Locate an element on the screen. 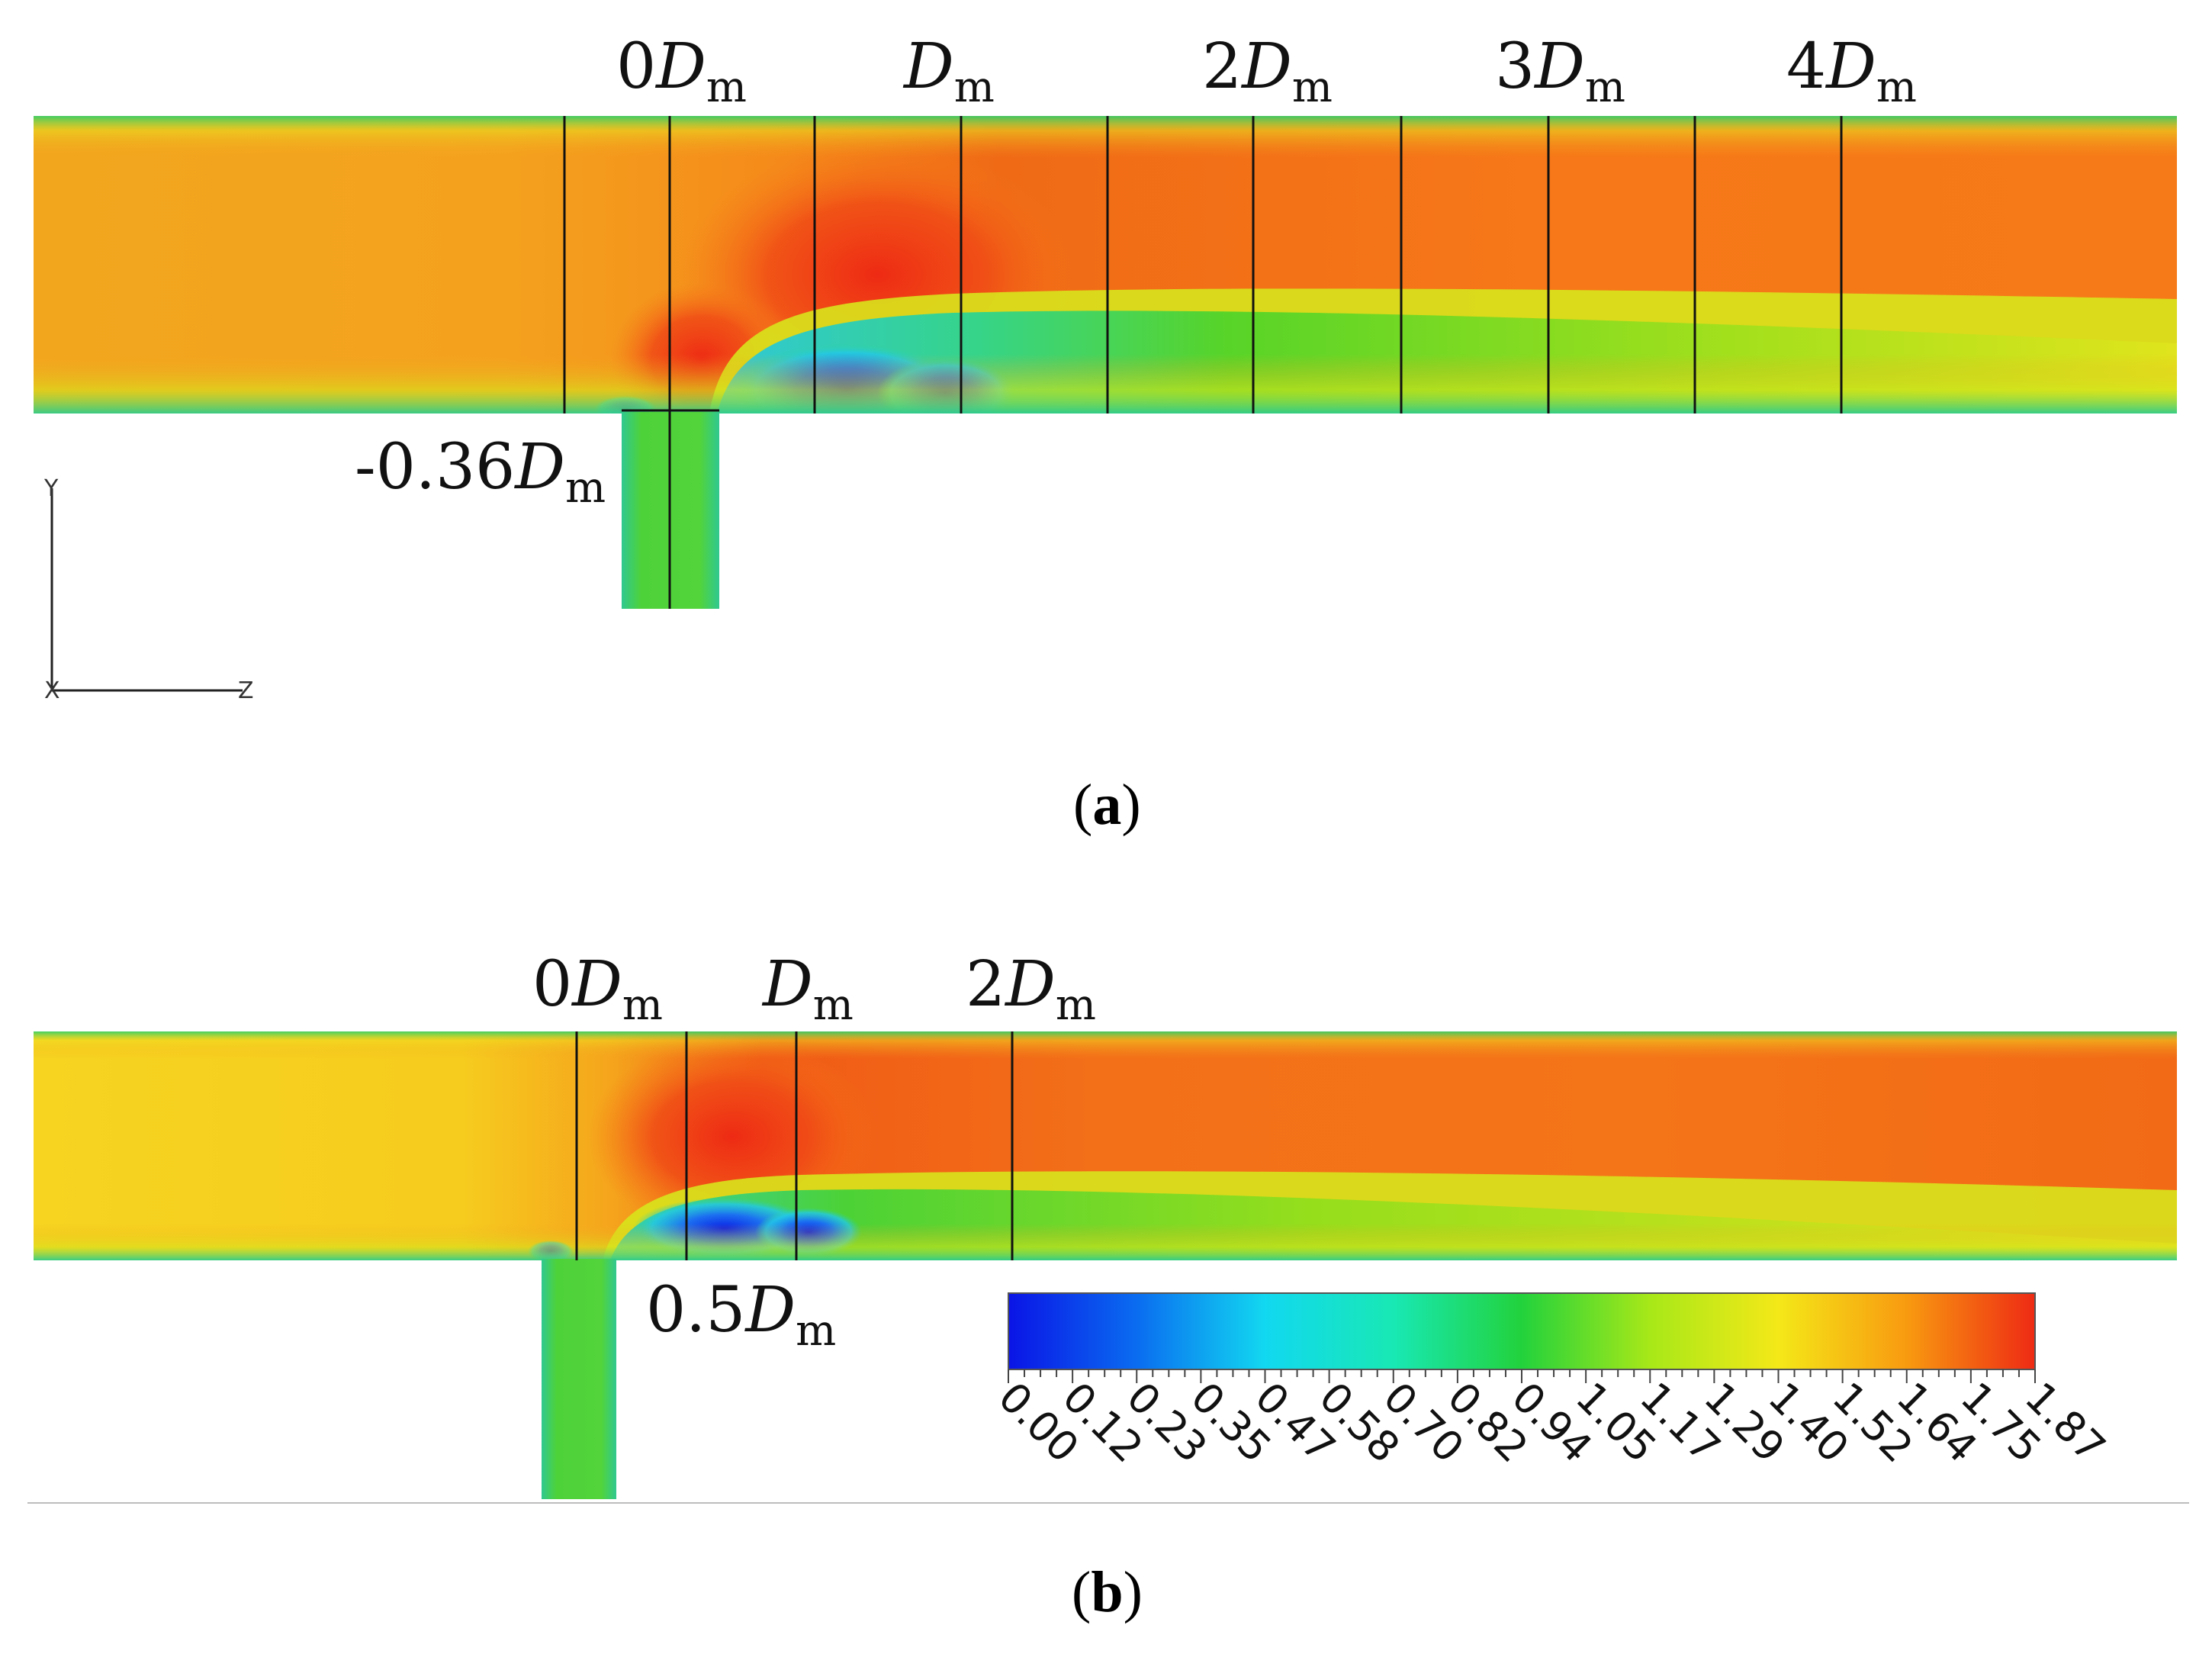  svg-text: 4Dm is located at coordinates (1852, 71).